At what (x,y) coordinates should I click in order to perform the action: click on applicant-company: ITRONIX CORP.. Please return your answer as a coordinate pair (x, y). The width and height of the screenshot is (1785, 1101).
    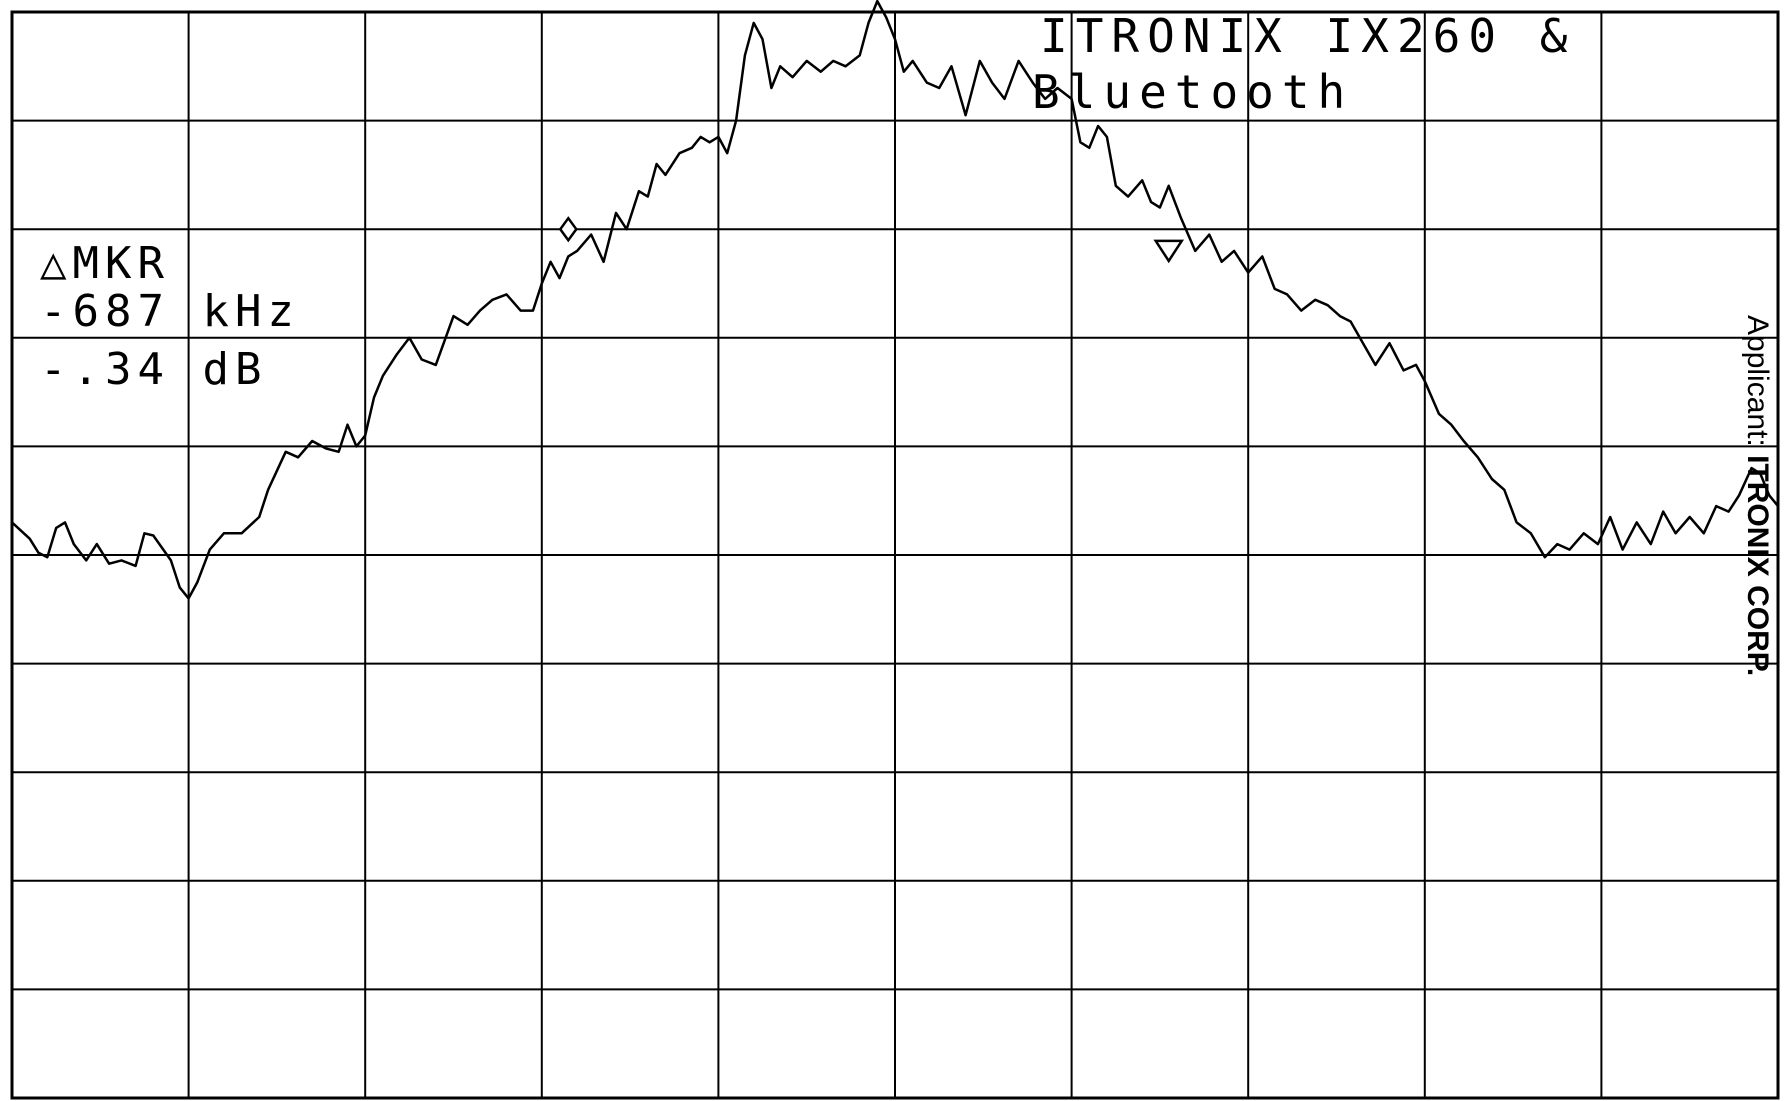
    Looking at the image, I should click on (1757, 565).